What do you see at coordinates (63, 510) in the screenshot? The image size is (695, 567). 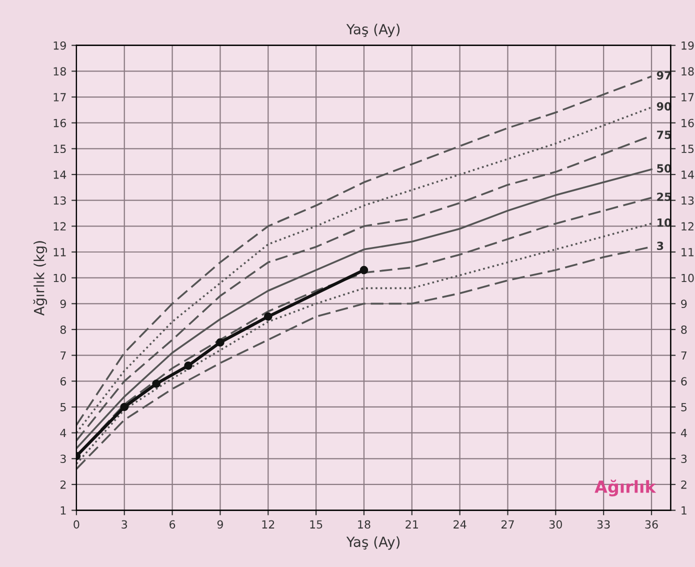 I see `y-tick-label: 1` at bounding box center [63, 510].